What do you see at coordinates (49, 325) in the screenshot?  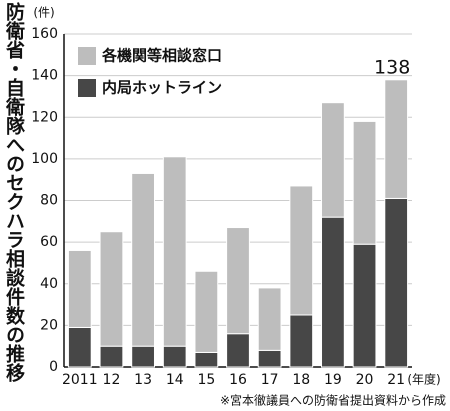 I see `y-tick-label: 20` at bounding box center [49, 325].